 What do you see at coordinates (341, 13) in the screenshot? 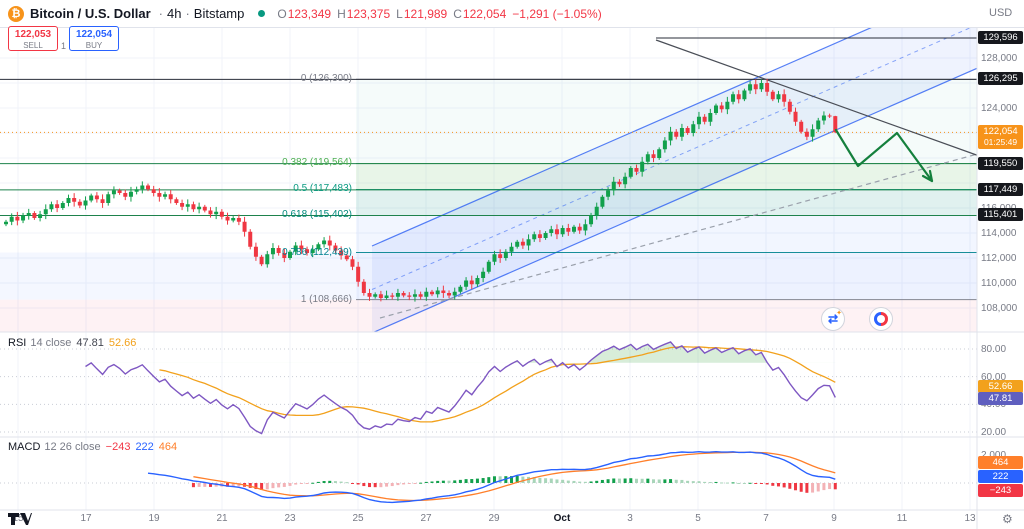
I see `high-label: H` at bounding box center [341, 13].